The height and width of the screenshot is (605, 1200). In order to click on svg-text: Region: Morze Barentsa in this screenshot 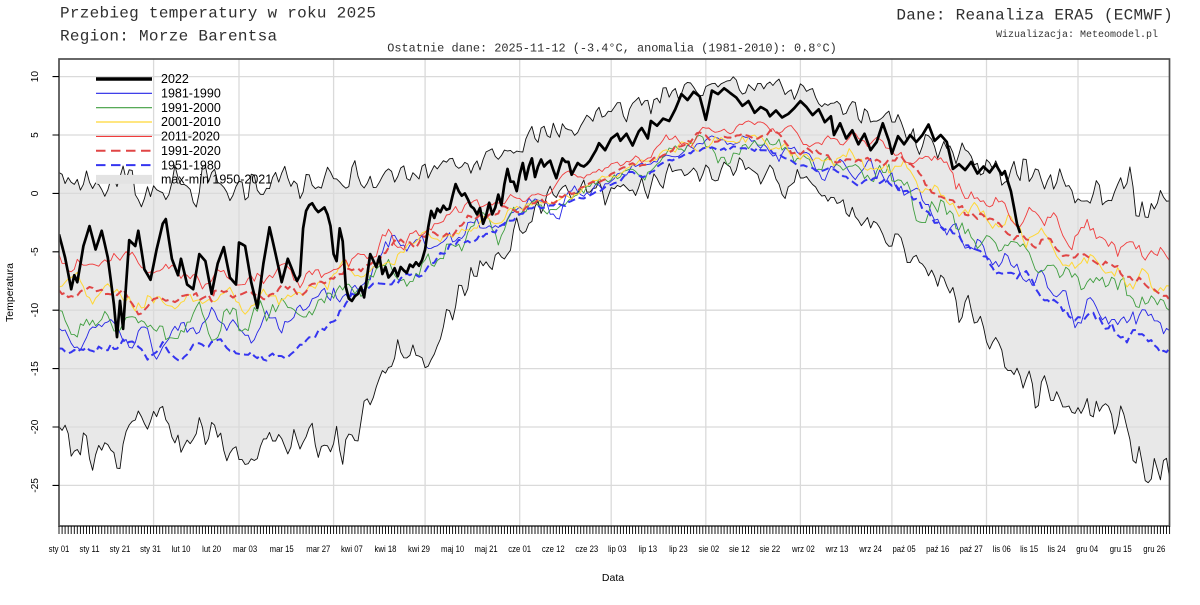, I will do `click(169, 37)`.